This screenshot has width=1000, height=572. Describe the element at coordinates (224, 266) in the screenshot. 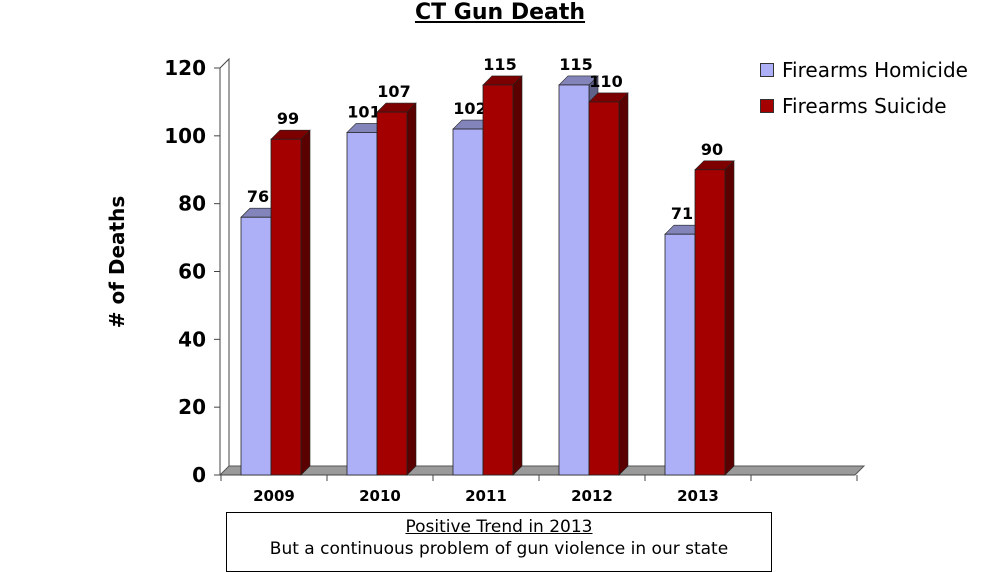

I see `back-wall` at that location.